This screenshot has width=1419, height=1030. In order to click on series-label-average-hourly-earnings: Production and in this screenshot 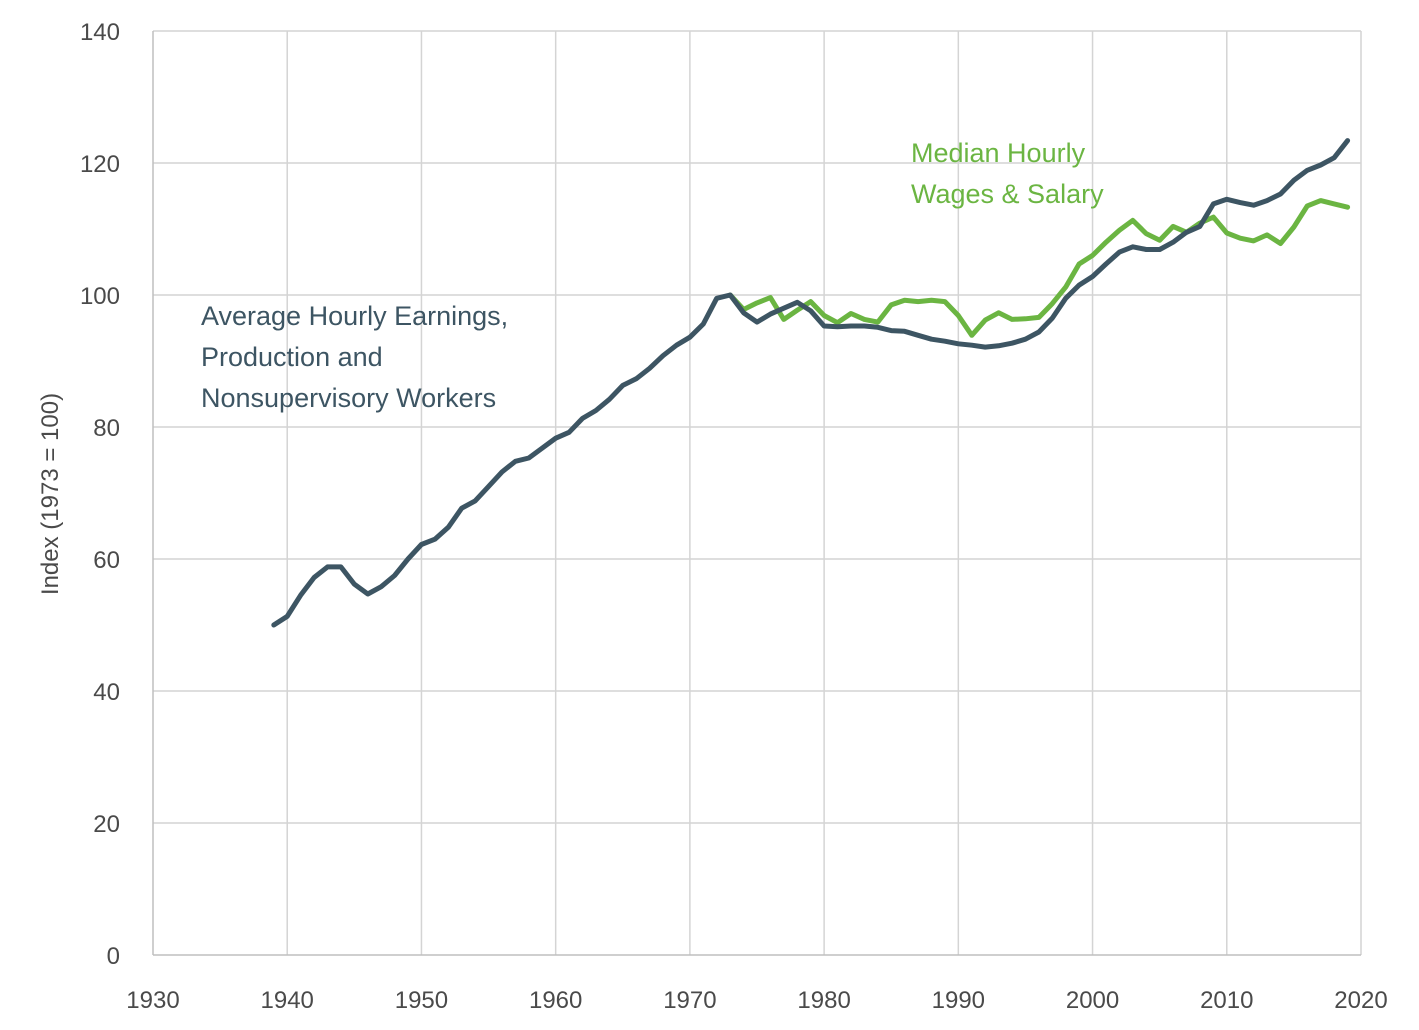, I will do `click(292, 357)`.